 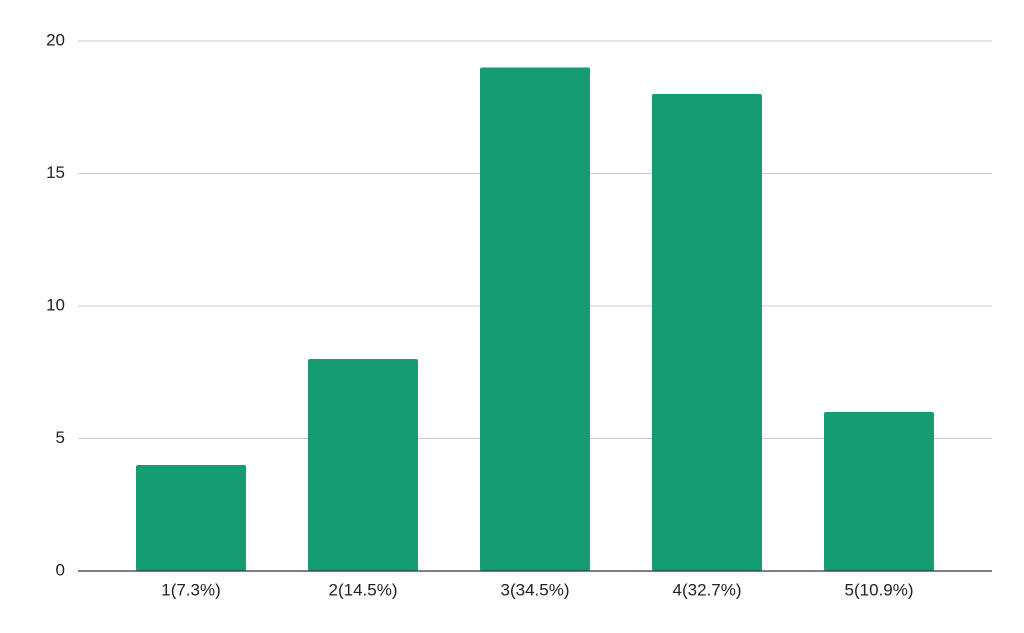 I want to click on x-tick-label: 5(10.9%), so click(x=879, y=589).